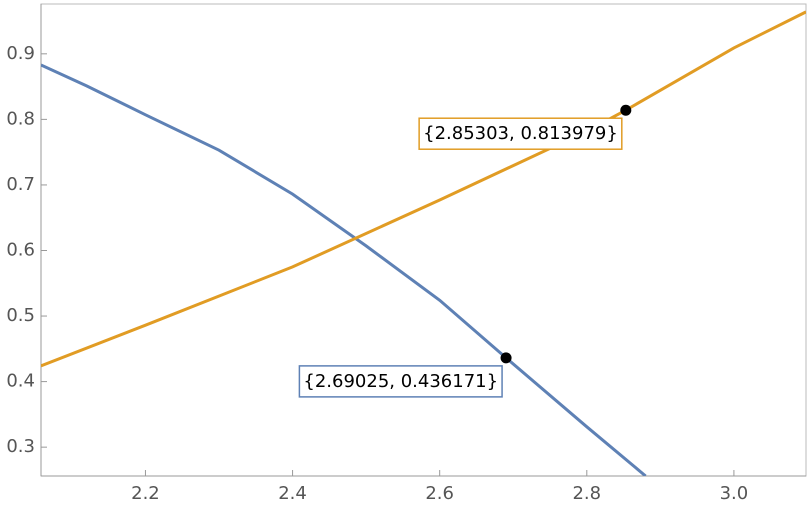 Image resolution: width=810 pixels, height=512 pixels. Describe the element at coordinates (145, 493) in the screenshot. I see `x-tick-label: 2.2` at that location.